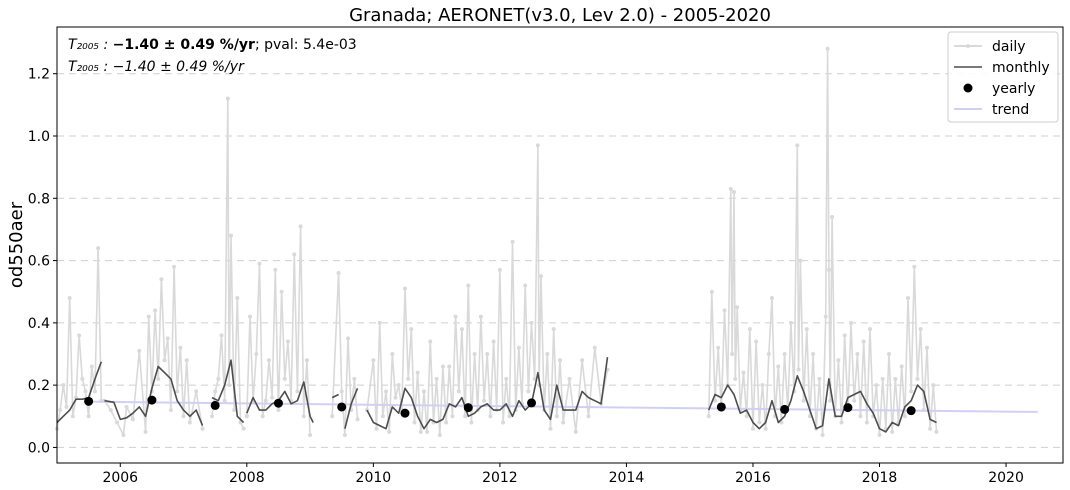 This screenshot has width=1070, height=490. I want to click on x-tick-label: 2020, so click(1006, 478).